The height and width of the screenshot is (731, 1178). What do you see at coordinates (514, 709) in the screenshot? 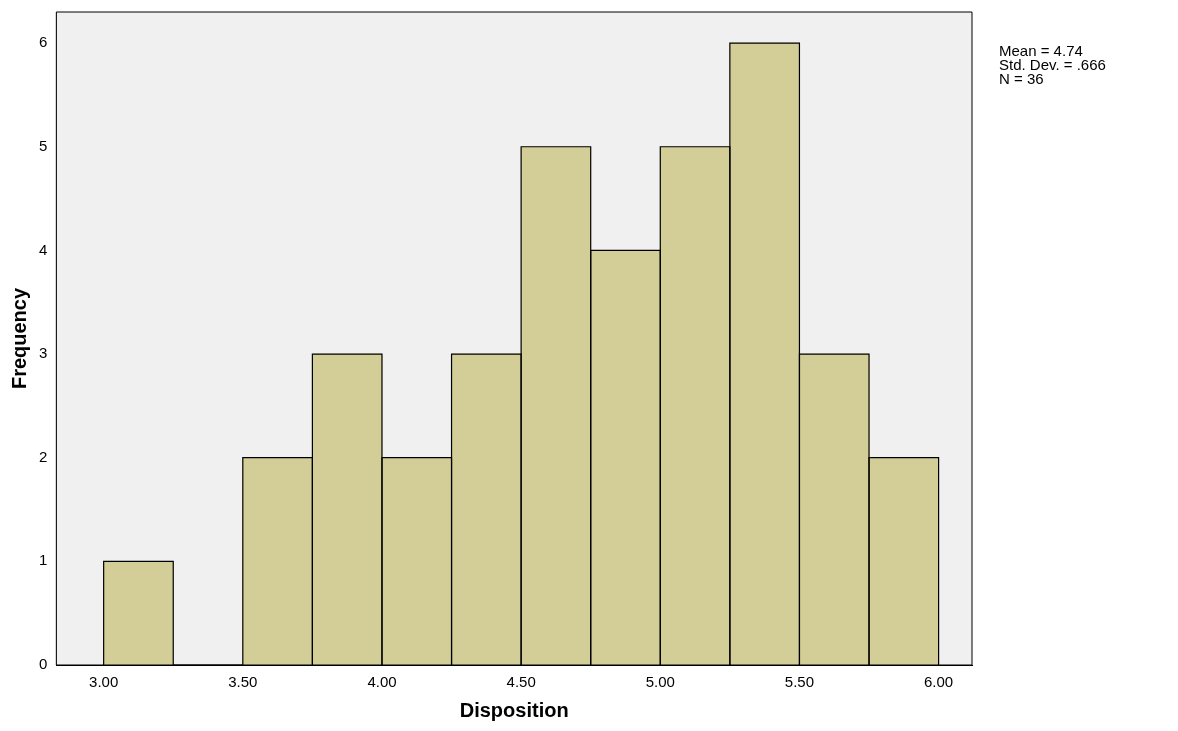
I see `x-axis-title: Disposition` at bounding box center [514, 709].